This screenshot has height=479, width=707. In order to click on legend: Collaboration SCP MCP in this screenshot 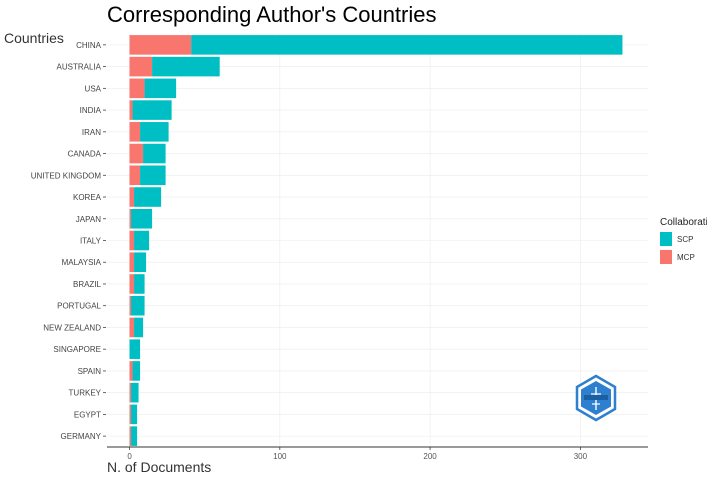, I will do `click(683, 240)`.